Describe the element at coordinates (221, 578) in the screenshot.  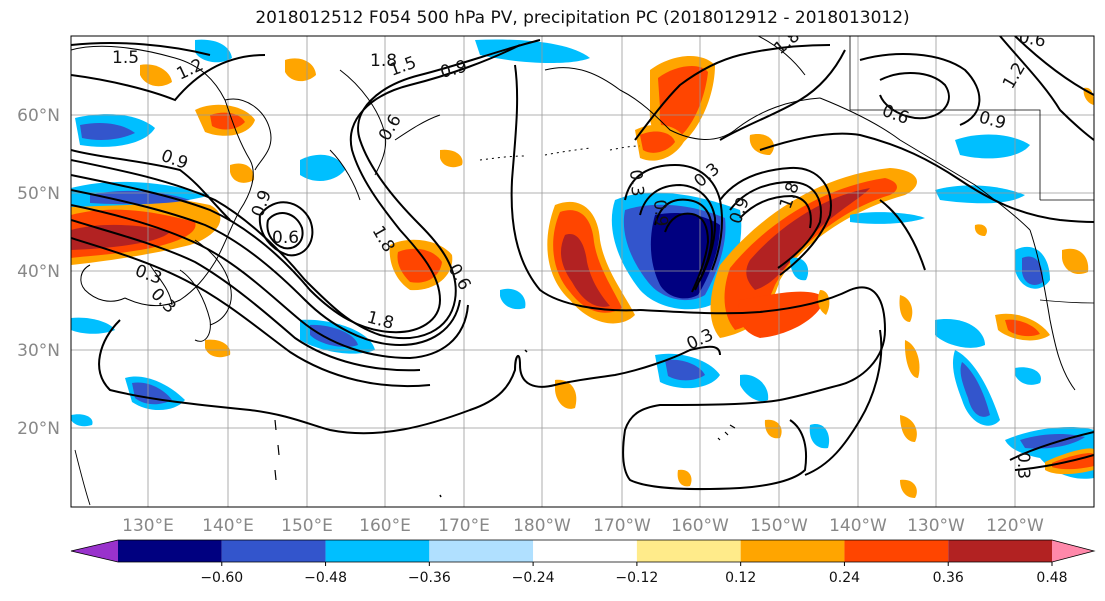
I see `colorbar-tick-label: −0.60` at that location.